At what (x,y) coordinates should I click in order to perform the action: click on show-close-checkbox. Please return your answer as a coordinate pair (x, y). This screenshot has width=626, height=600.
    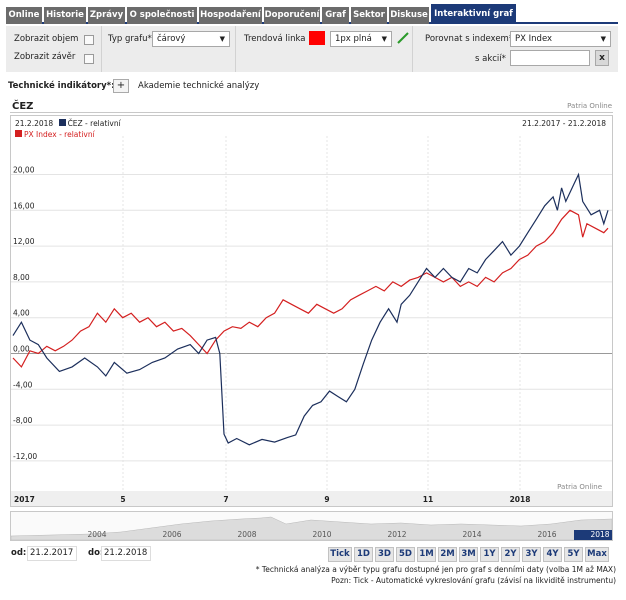
    Looking at the image, I should click on (89, 59).